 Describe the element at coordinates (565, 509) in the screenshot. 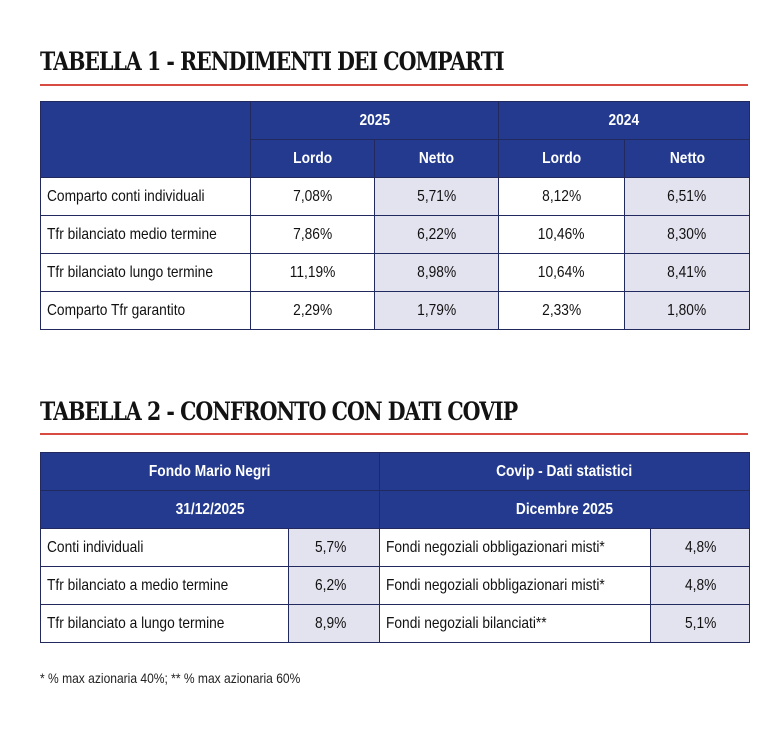

I see `covip-date-header: Dicembre 2025` at that location.